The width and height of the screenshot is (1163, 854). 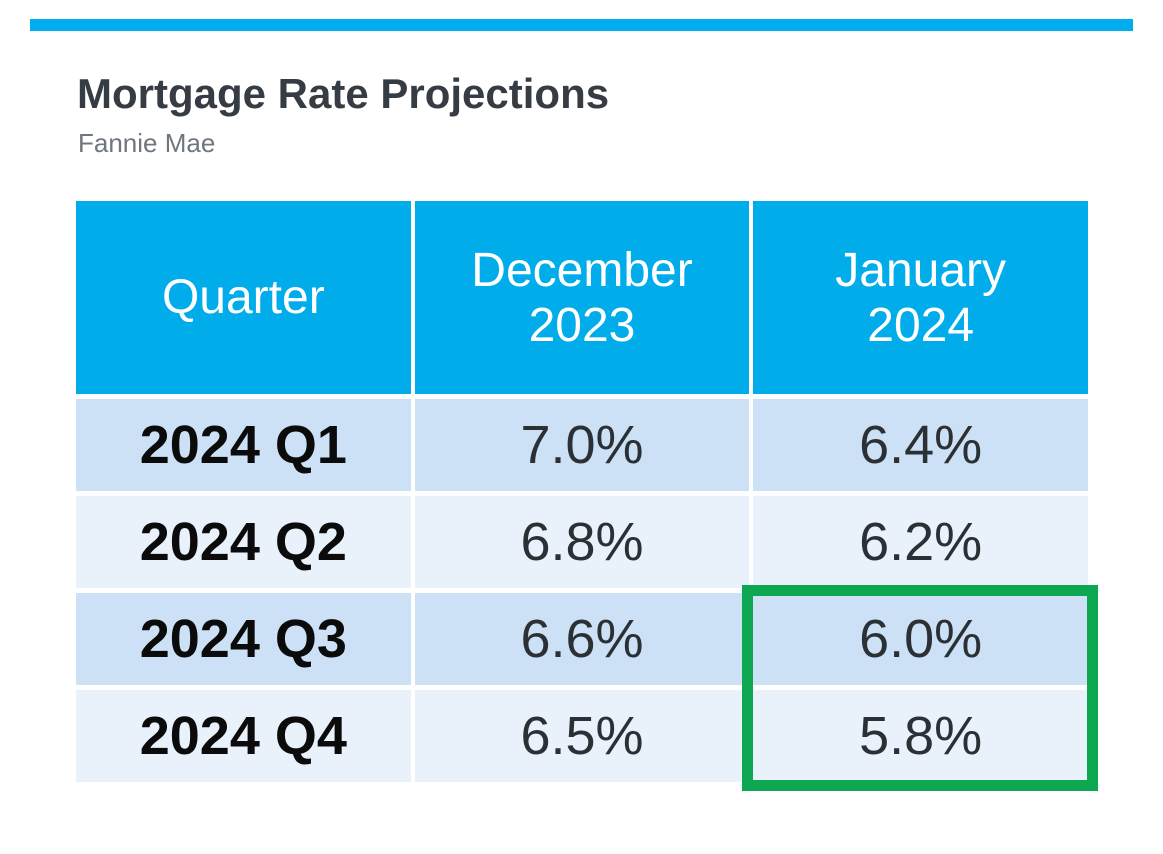 What do you see at coordinates (582, 445) in the screenshot?
I see `rate-cell-q1-dec2023: 7.0%` at bounding box center [582, 445].